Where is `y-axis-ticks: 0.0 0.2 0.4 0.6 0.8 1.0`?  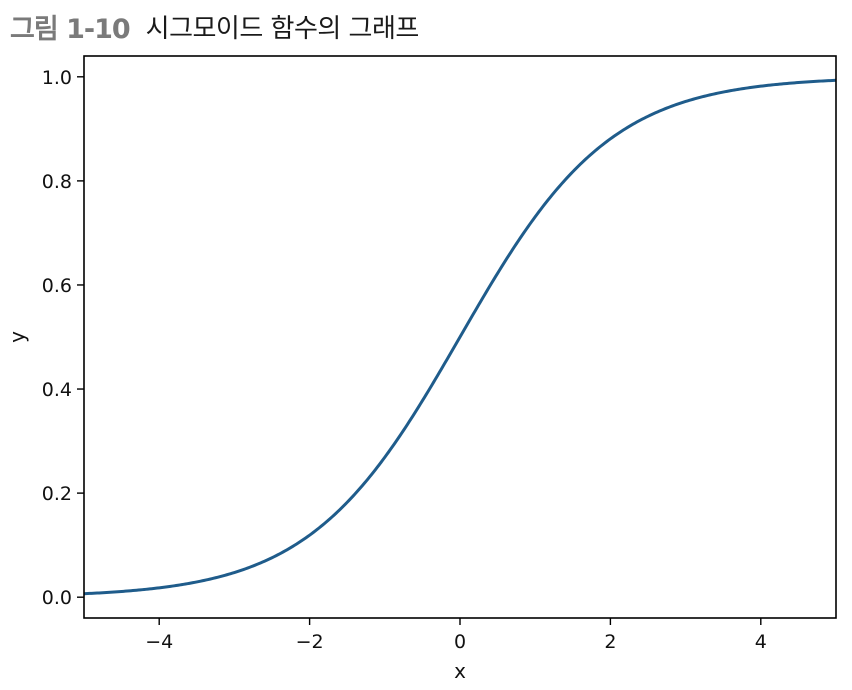
y-axis-ticks: 0.0 0.2 0.4 0.6 0.8 1.0 is located at coordinates (63, 338).